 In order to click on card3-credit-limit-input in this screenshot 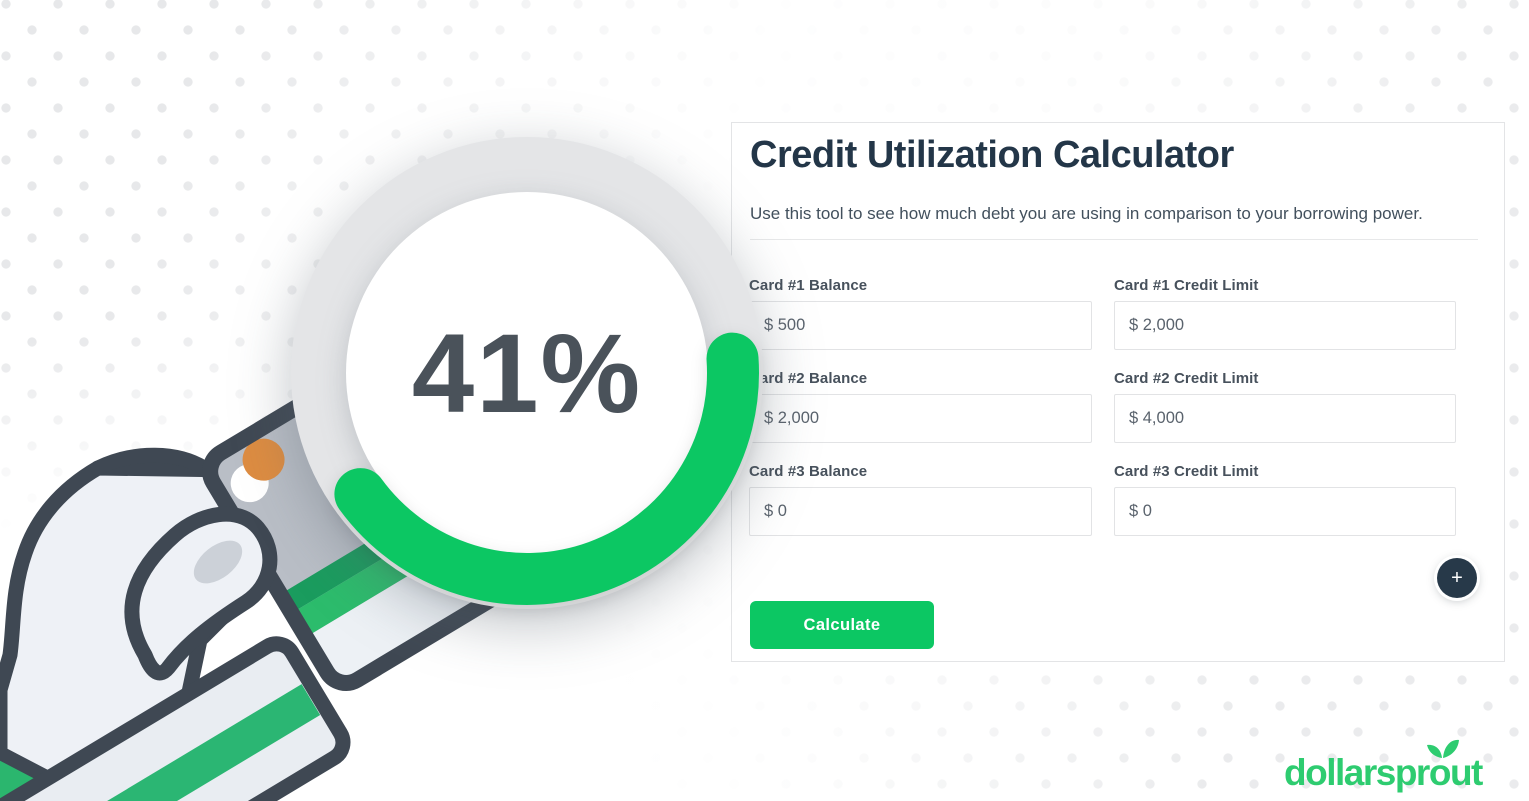, I will do `click(1285, 511)`.